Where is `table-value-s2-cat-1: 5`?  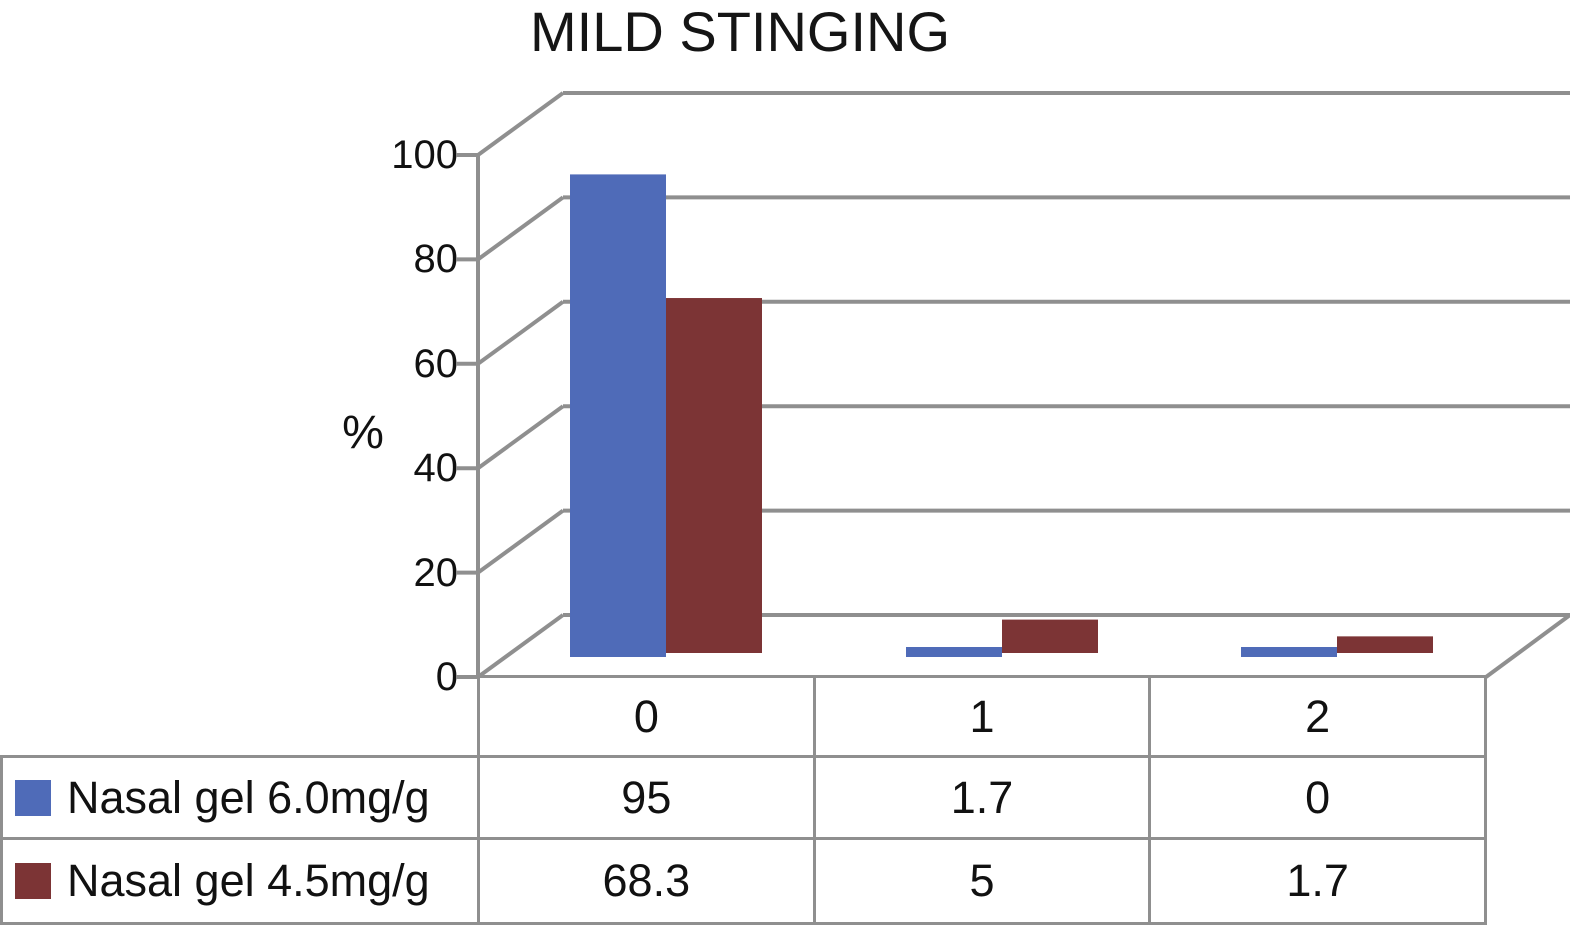 table-value-s2-cat-1: 5 is located at coordinates (980, 881).